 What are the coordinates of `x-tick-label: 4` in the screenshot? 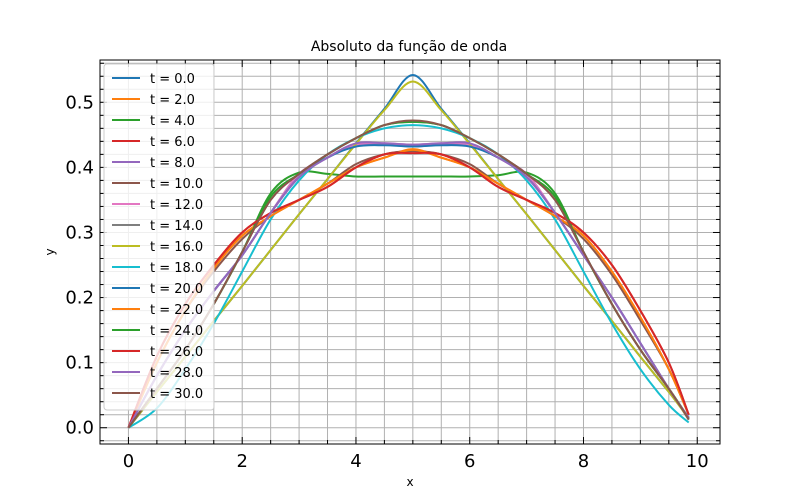 It's located at (355, 461).